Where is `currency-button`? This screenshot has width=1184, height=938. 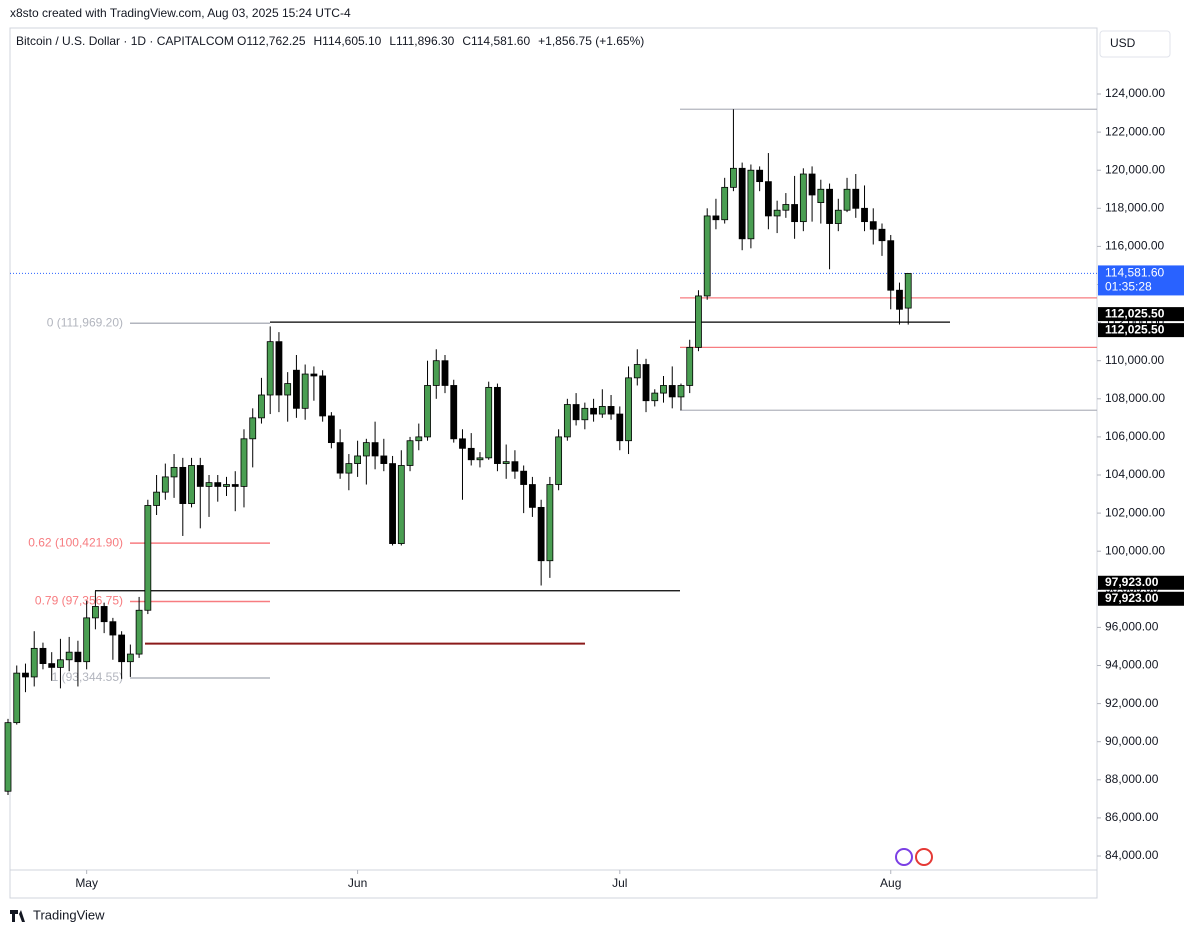 currency-button is located at coordinates (1135, 44).